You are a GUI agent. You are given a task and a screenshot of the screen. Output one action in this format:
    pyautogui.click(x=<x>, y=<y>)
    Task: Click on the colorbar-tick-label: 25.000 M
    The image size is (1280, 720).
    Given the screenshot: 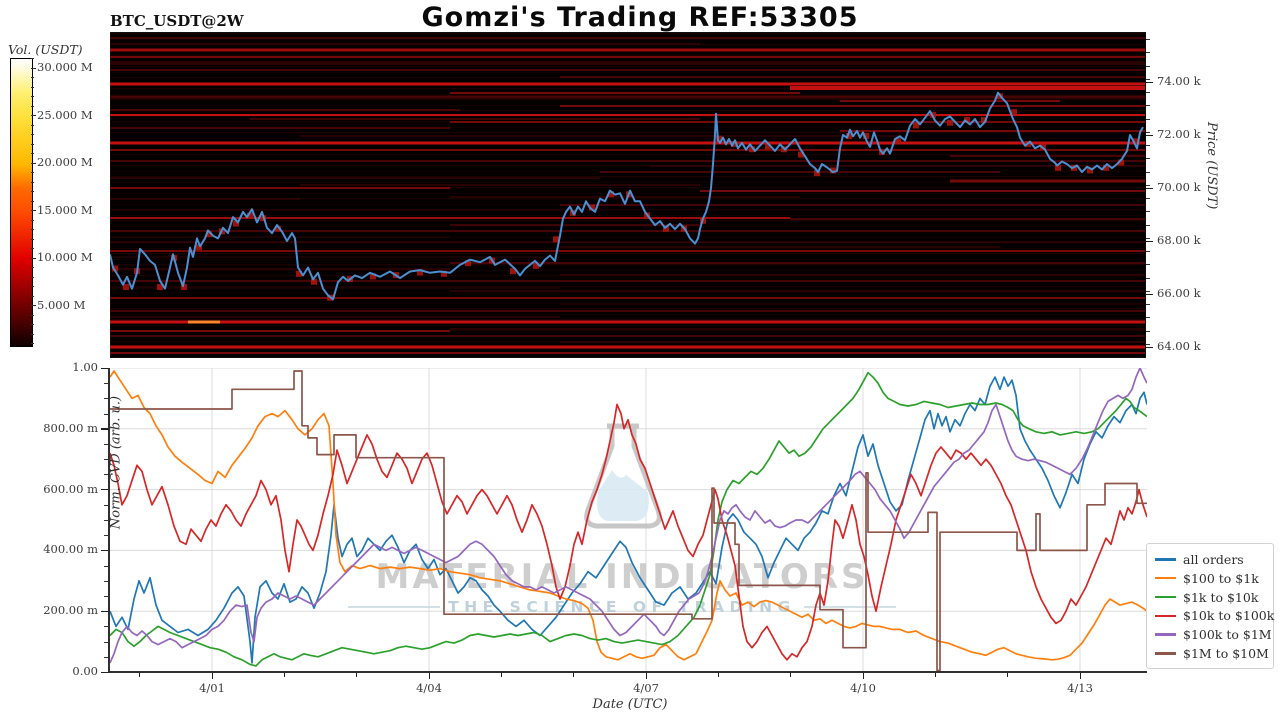 What is the action you would take?
    pyautogui.click(x=65, y=114)
    